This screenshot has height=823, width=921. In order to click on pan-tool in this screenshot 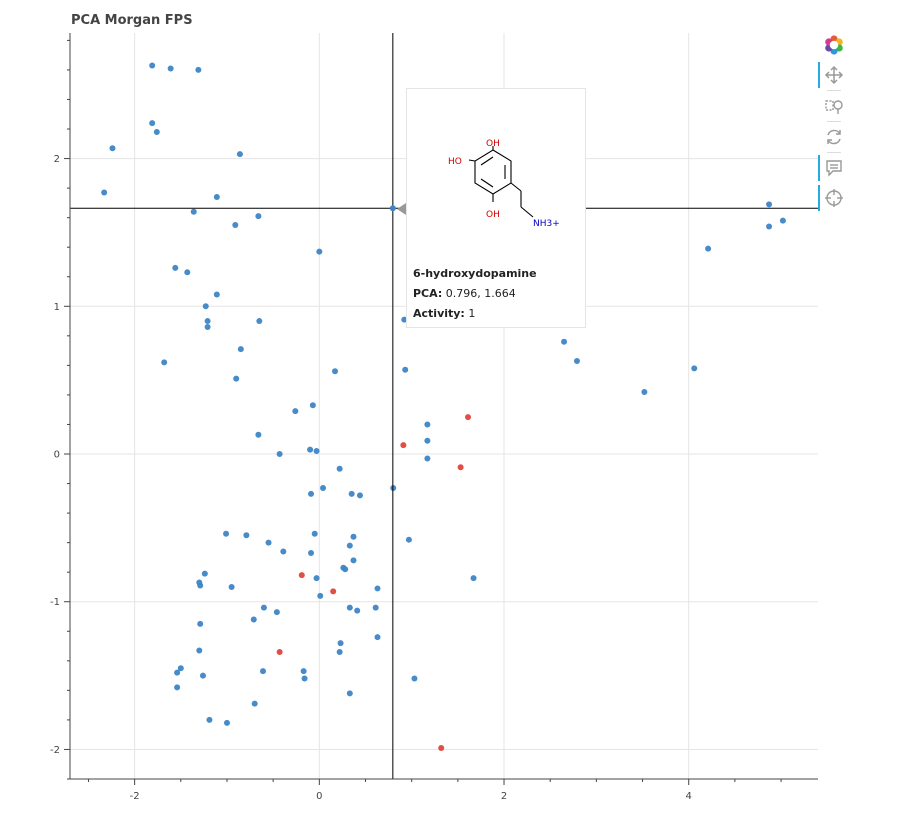, I will do `click(834, 75)`.